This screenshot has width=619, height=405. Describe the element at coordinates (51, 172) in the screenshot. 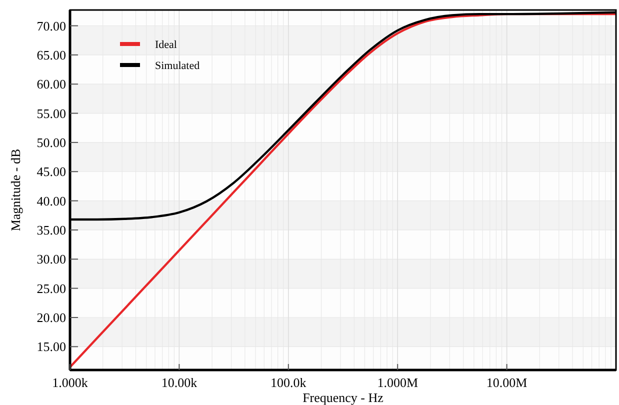

I see `y-tick-label: 45.00` at that location.